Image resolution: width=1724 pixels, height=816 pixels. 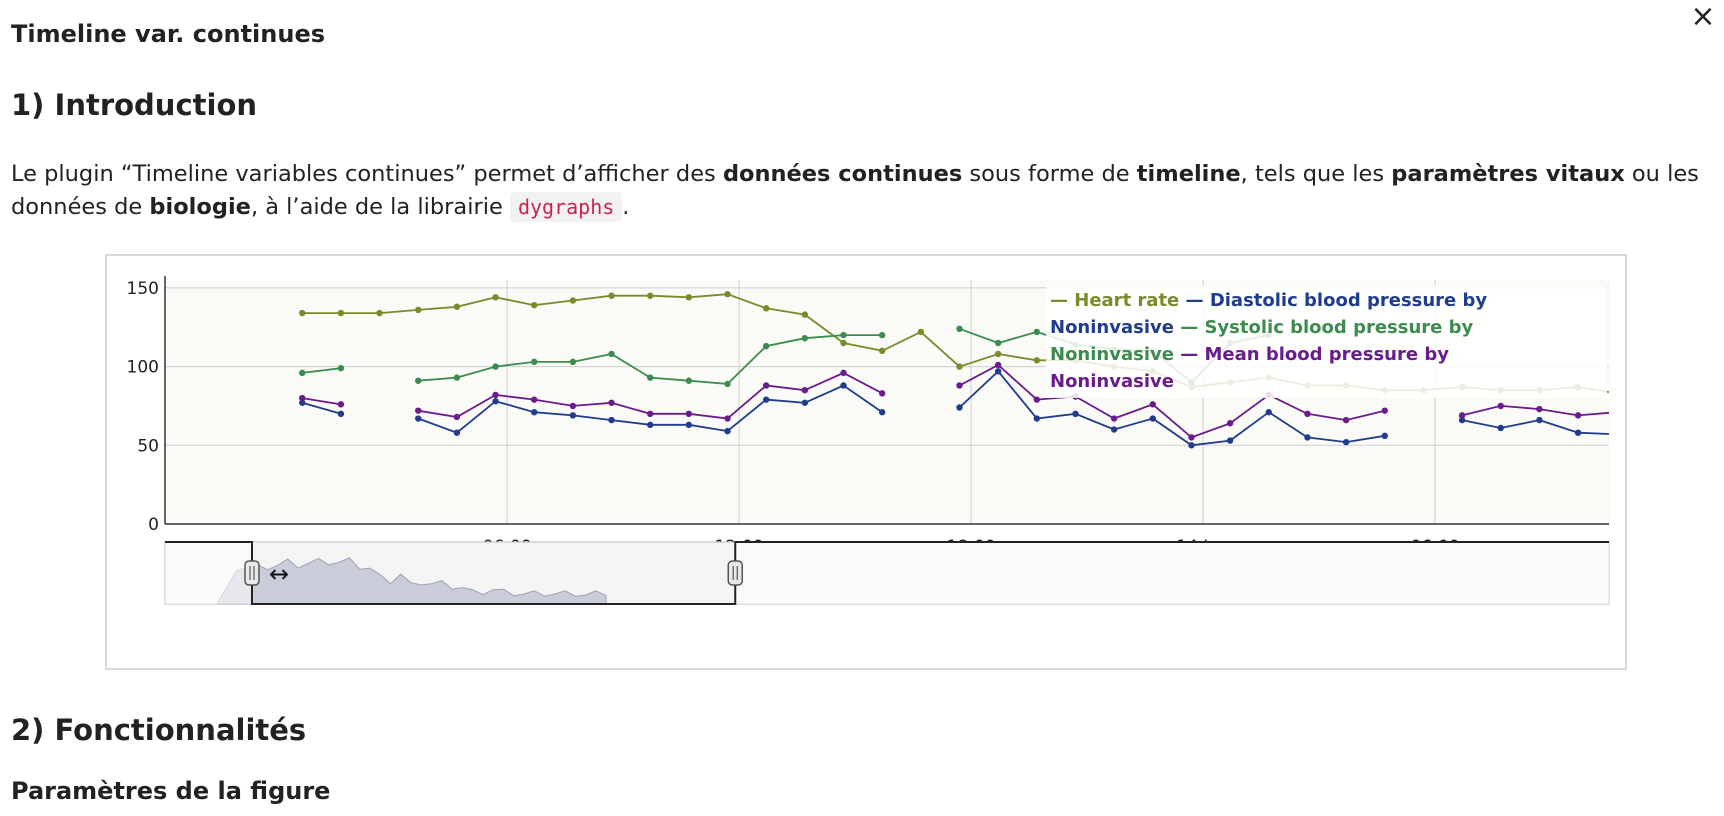 I want to click on intro-text-3: , tels que les, so click(x=1316, y=174).